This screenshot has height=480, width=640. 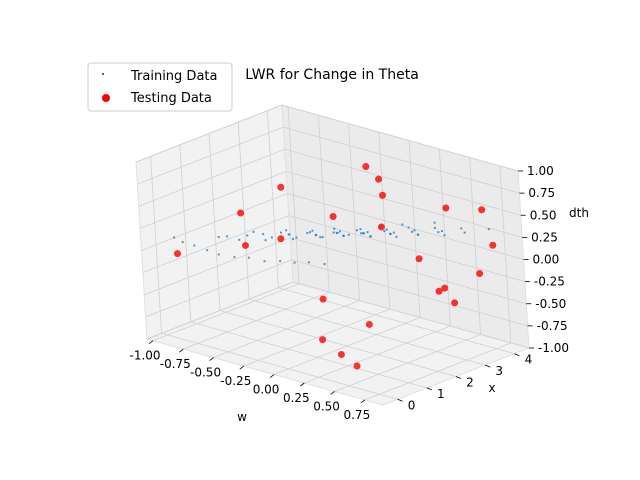 What do you see at coordinates (541, 193) in the screenshot?
I see `dth-tick-label: 0.75` at bounding box center [541, 193].